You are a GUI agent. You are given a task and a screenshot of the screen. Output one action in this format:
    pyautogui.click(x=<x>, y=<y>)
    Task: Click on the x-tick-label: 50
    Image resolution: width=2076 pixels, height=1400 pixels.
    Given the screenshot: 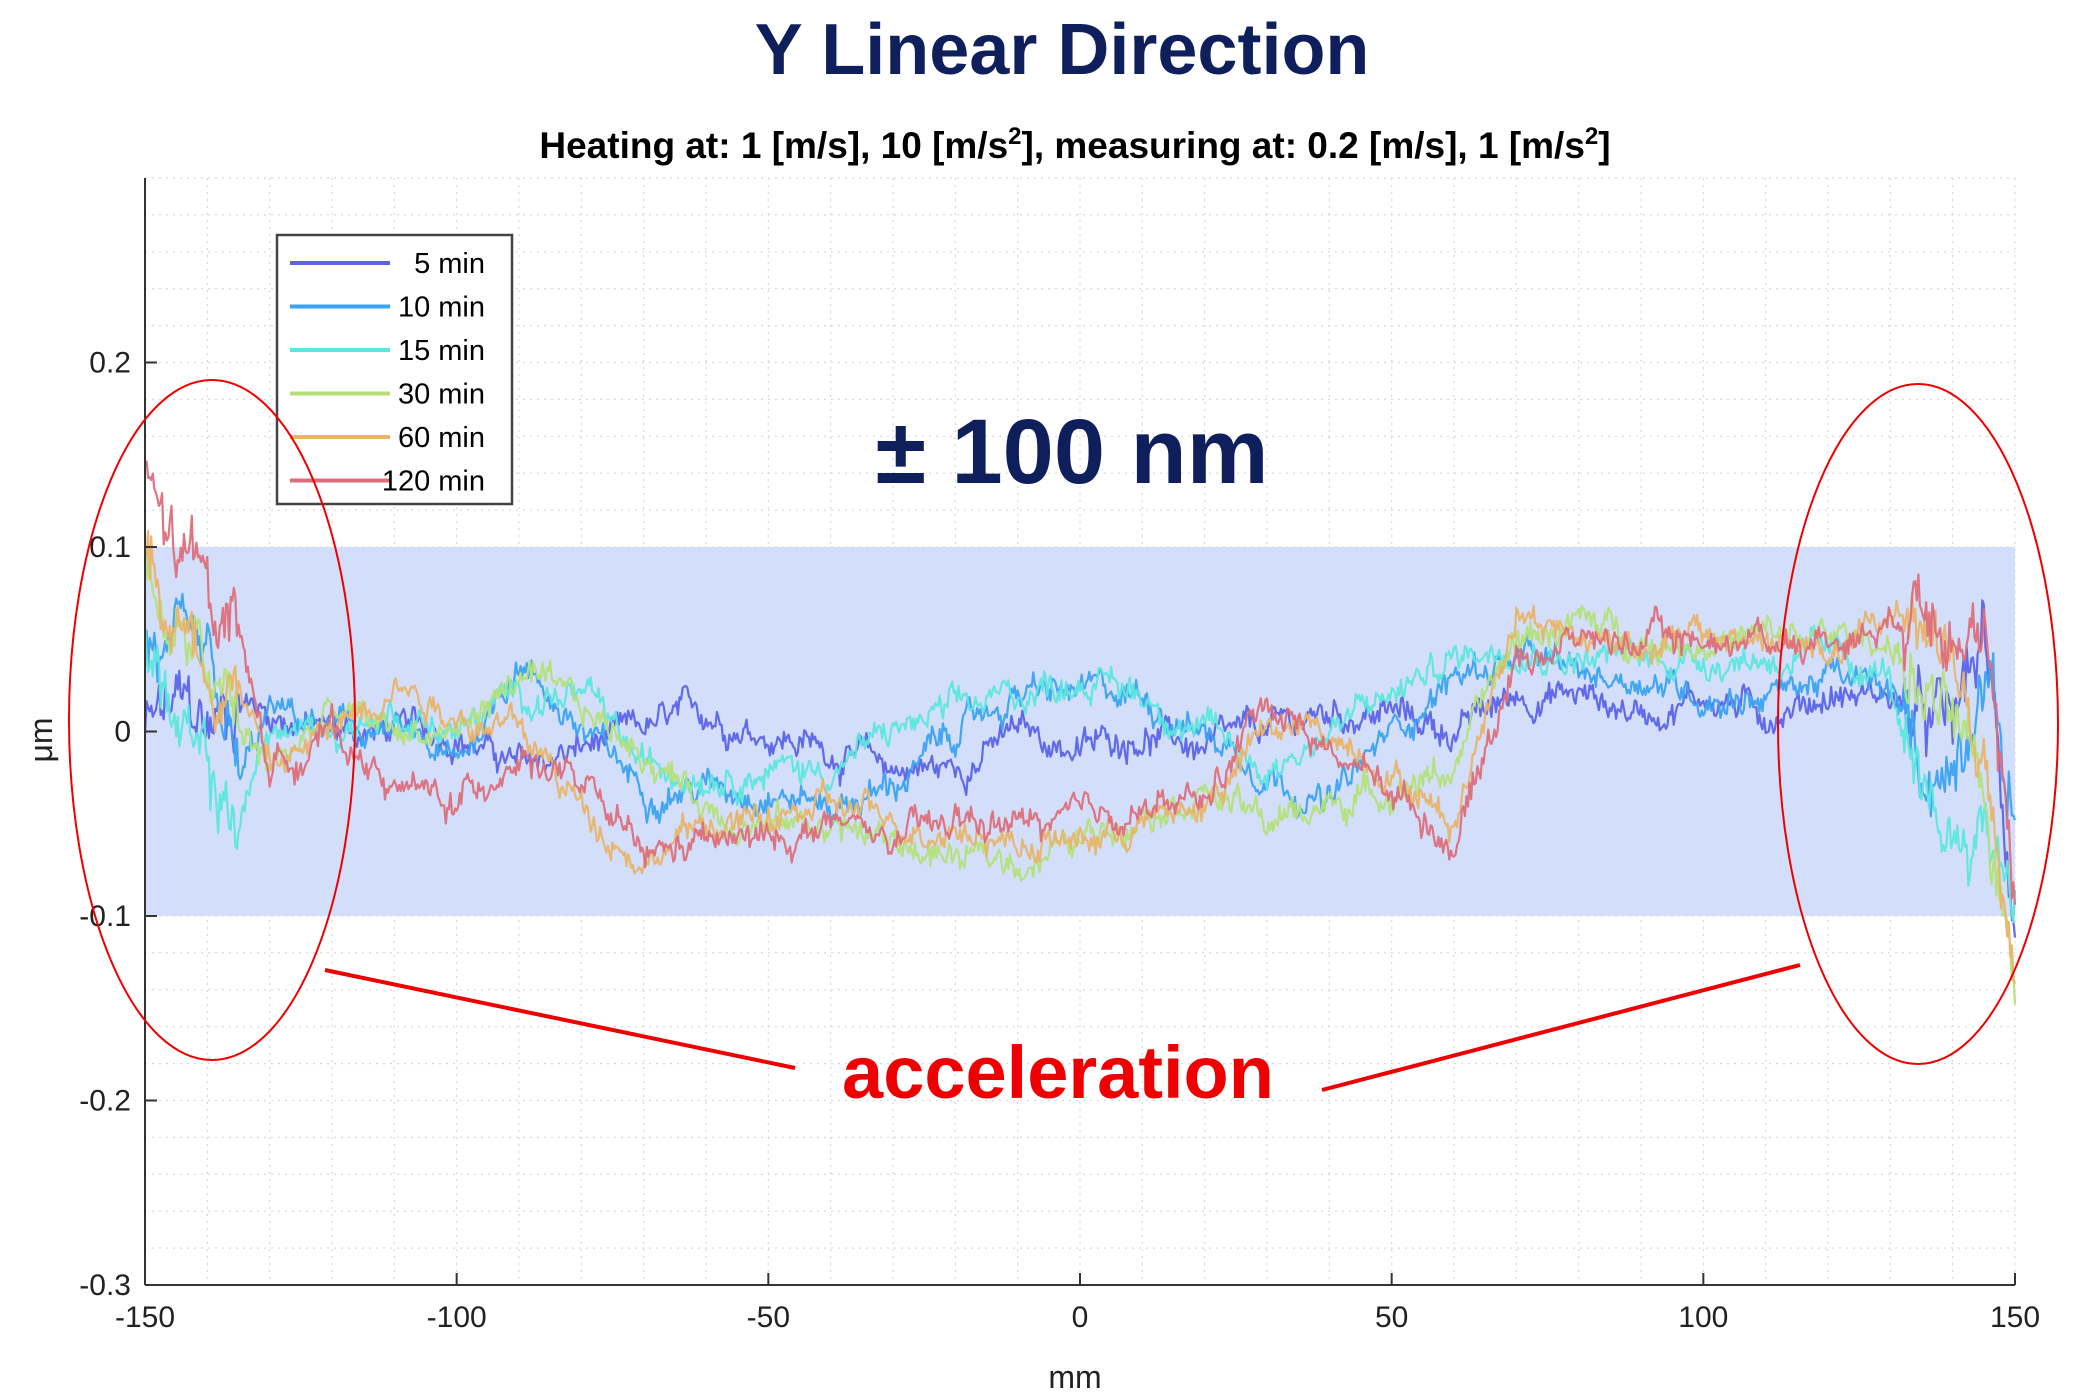 What is the action you would take?
    pyautogui.click(x=1391, y=1317)
    